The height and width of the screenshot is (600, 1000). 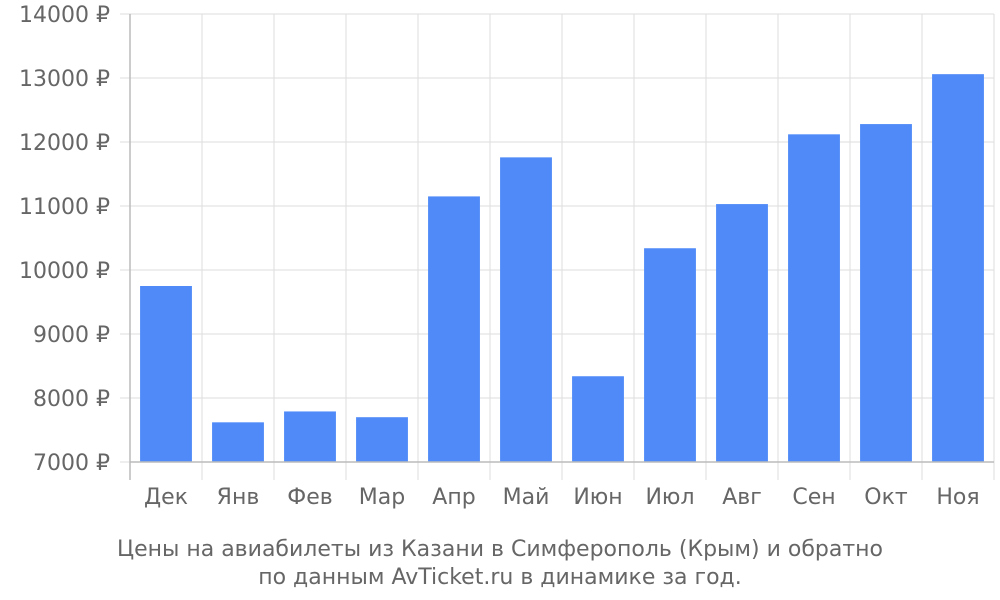 I want to click on chart-caption-line-2: по данным AvTicket.ru в динамике за год., so click(x=500, y=577).